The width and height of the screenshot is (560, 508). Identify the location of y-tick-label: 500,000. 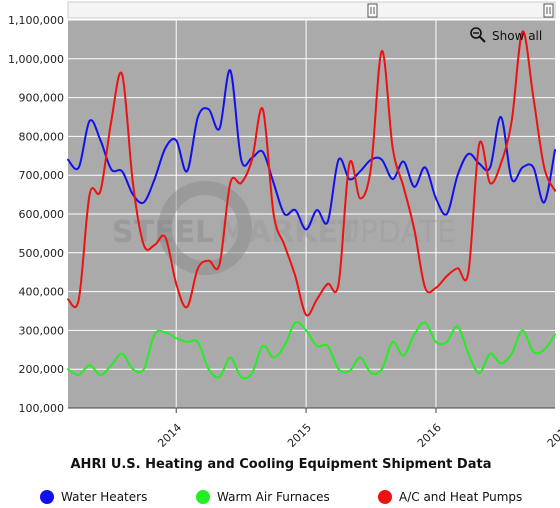
(42, 253).